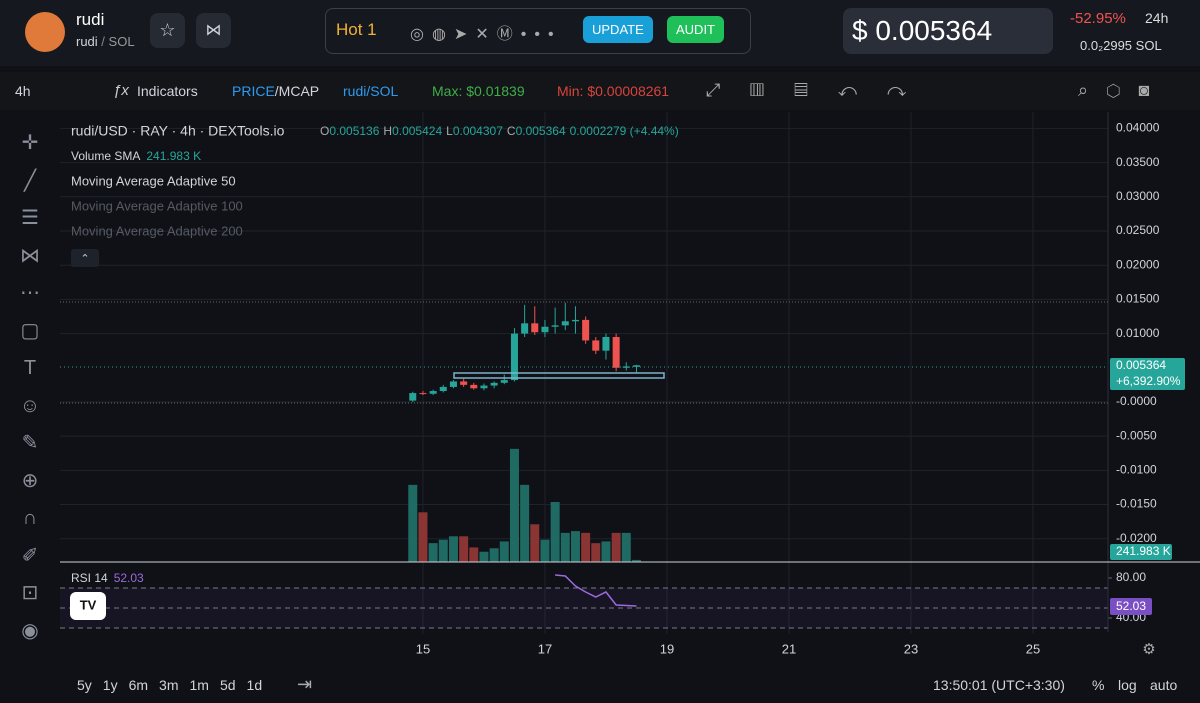  I want to click on max-price: Max: $0.01839, so click(478, 91).